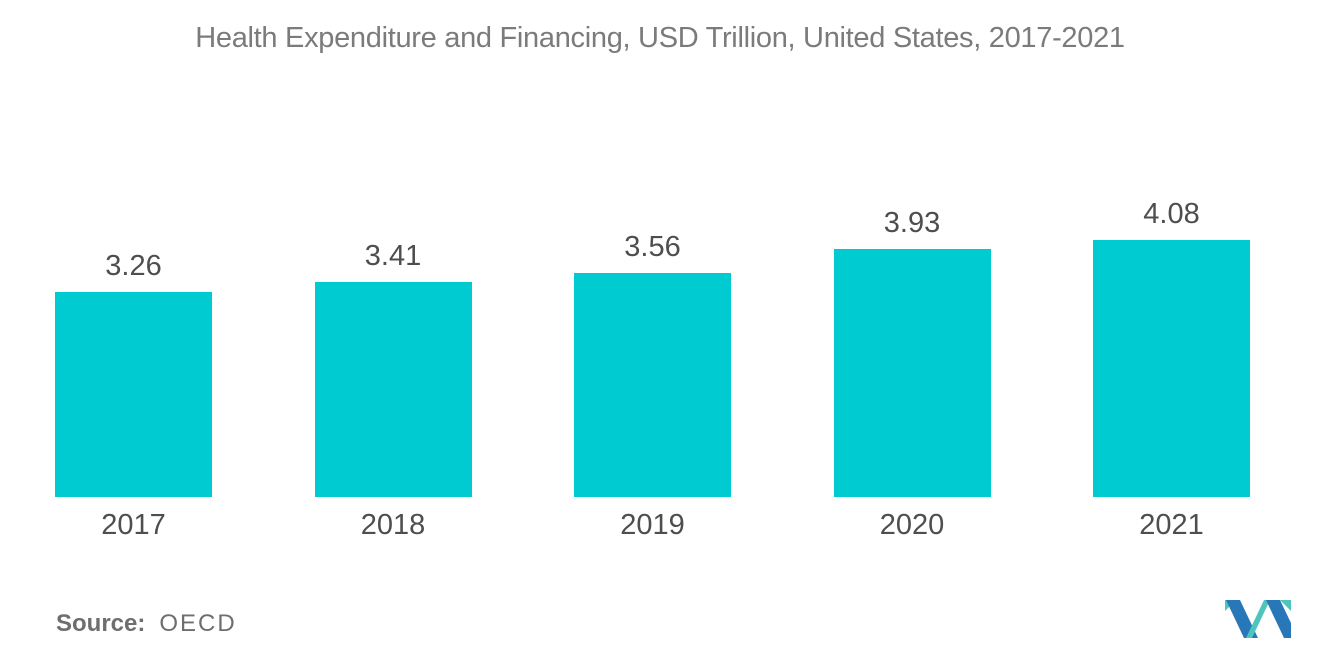 The image size is (1320, 665). Describe the element at coordinates (101, 623) in the screenshot. I see `source-label: Source:` at that location.